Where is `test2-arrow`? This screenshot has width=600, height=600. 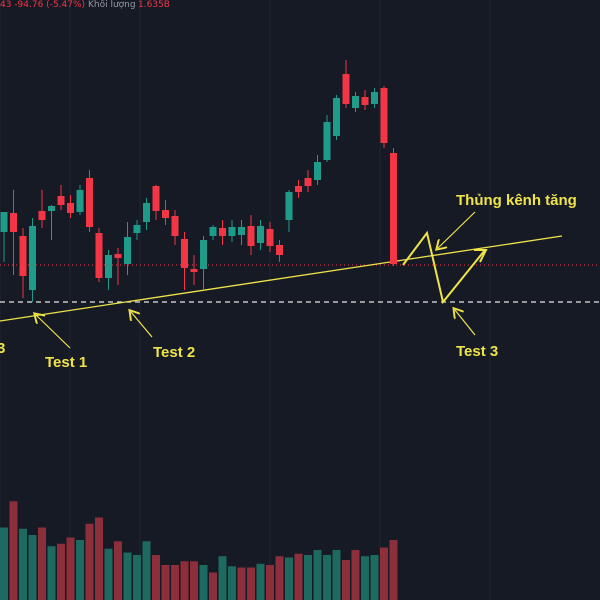 test2-arrow is located at coordinates (142, 325).